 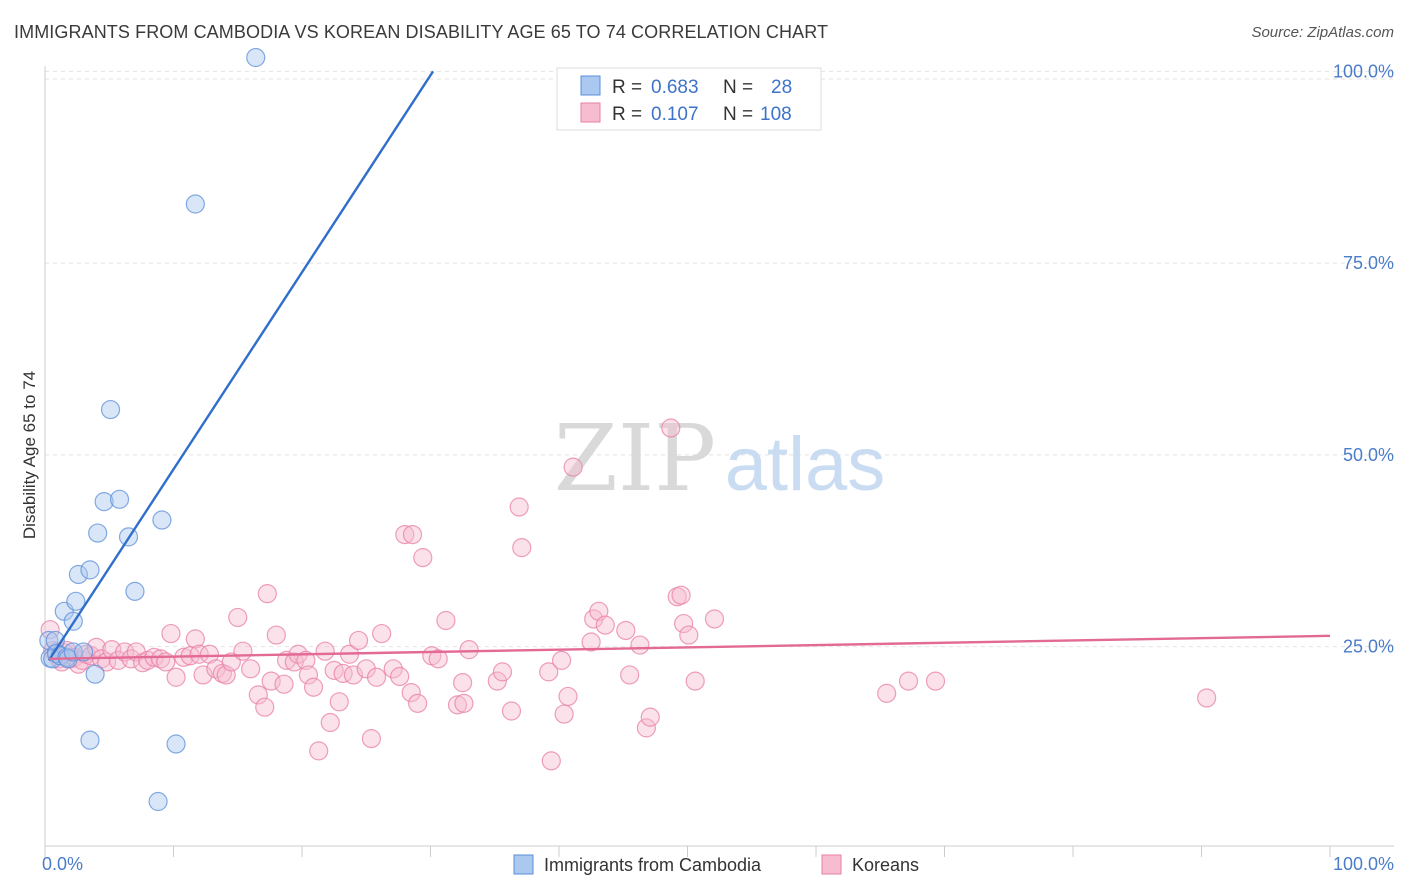 I want to click on bottom-legend-label-cambodia: Immigrants from Cambodia, so click(x=653, y=865).